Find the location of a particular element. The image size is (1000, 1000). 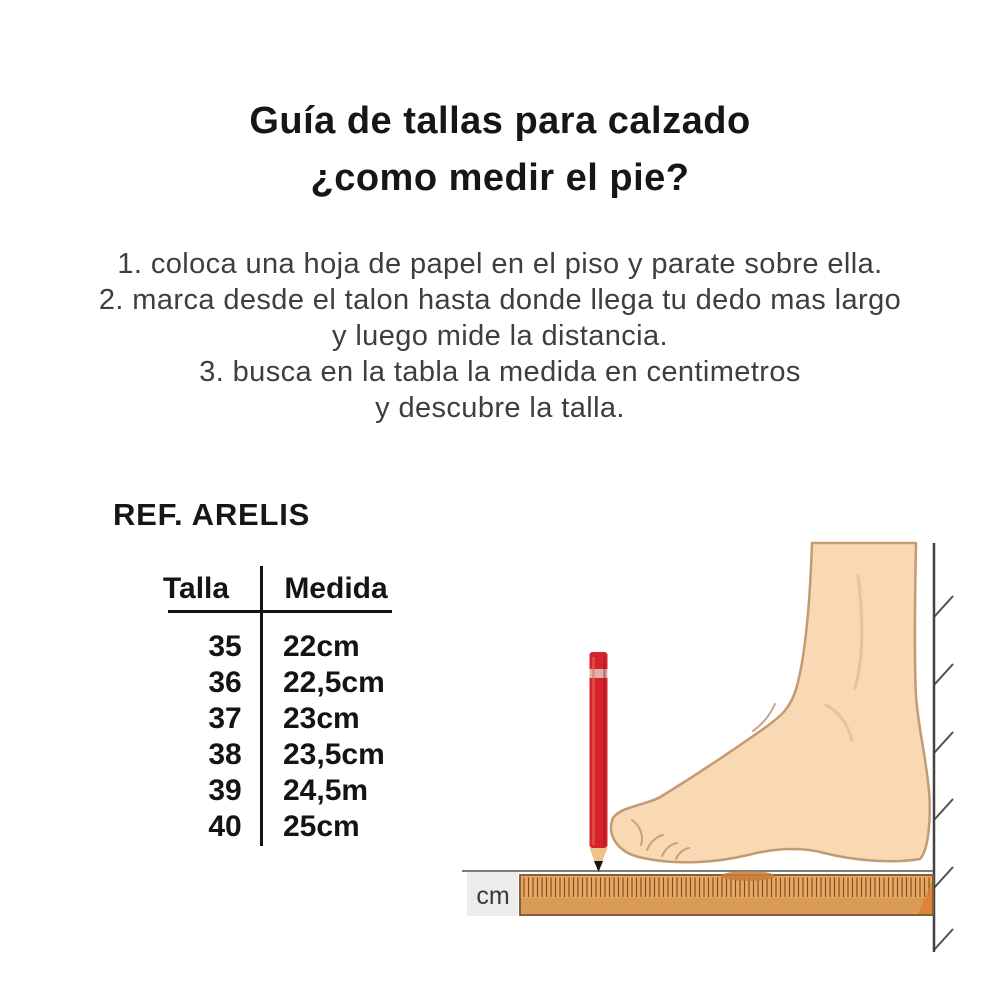

talla-value: 37 is located at coordinates (225, 718).